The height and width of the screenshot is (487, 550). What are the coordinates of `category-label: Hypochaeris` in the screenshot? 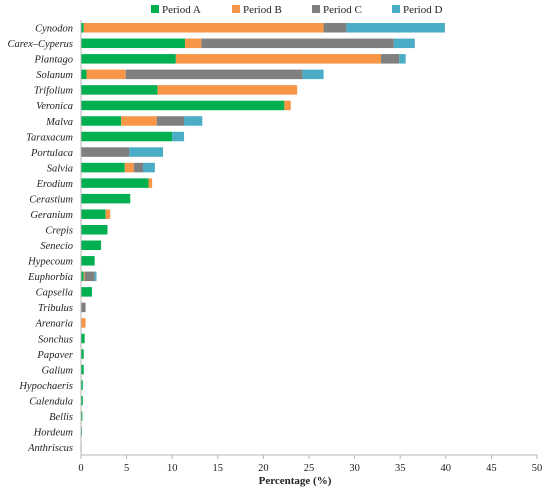 It's located at (45, 386).